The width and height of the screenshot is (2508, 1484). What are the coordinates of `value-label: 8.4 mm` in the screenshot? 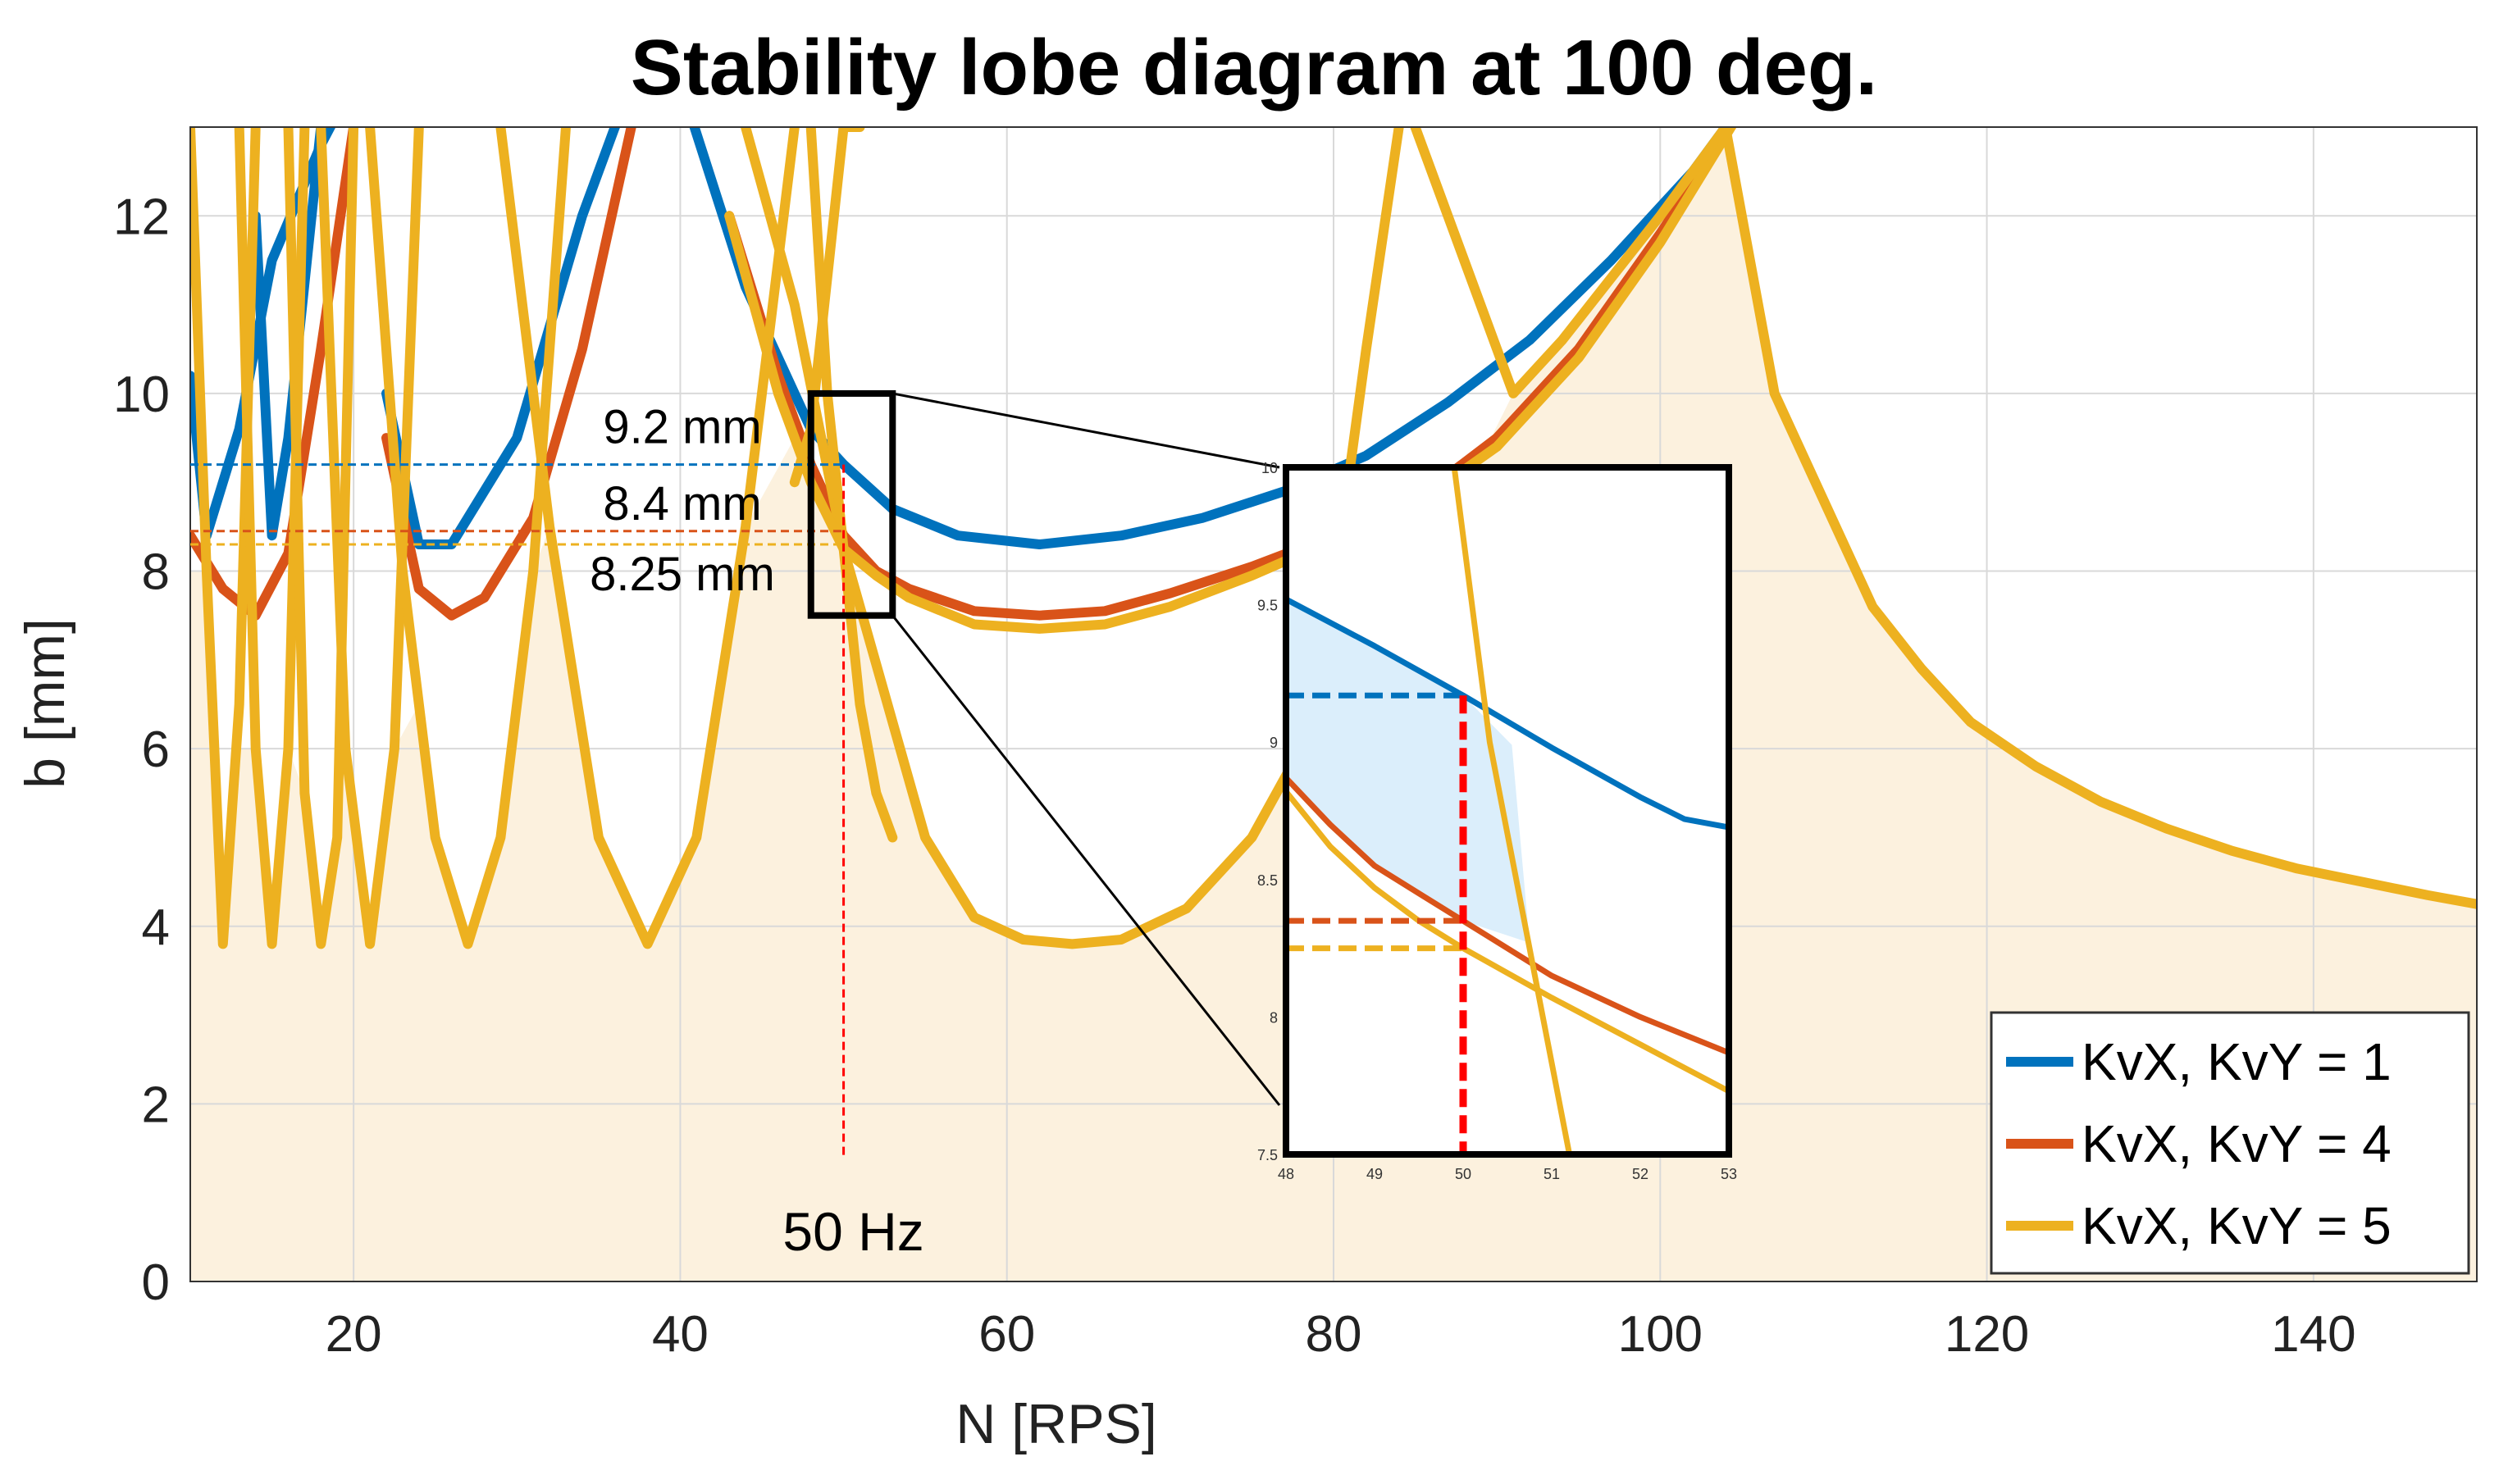 It's located at (682, 503).